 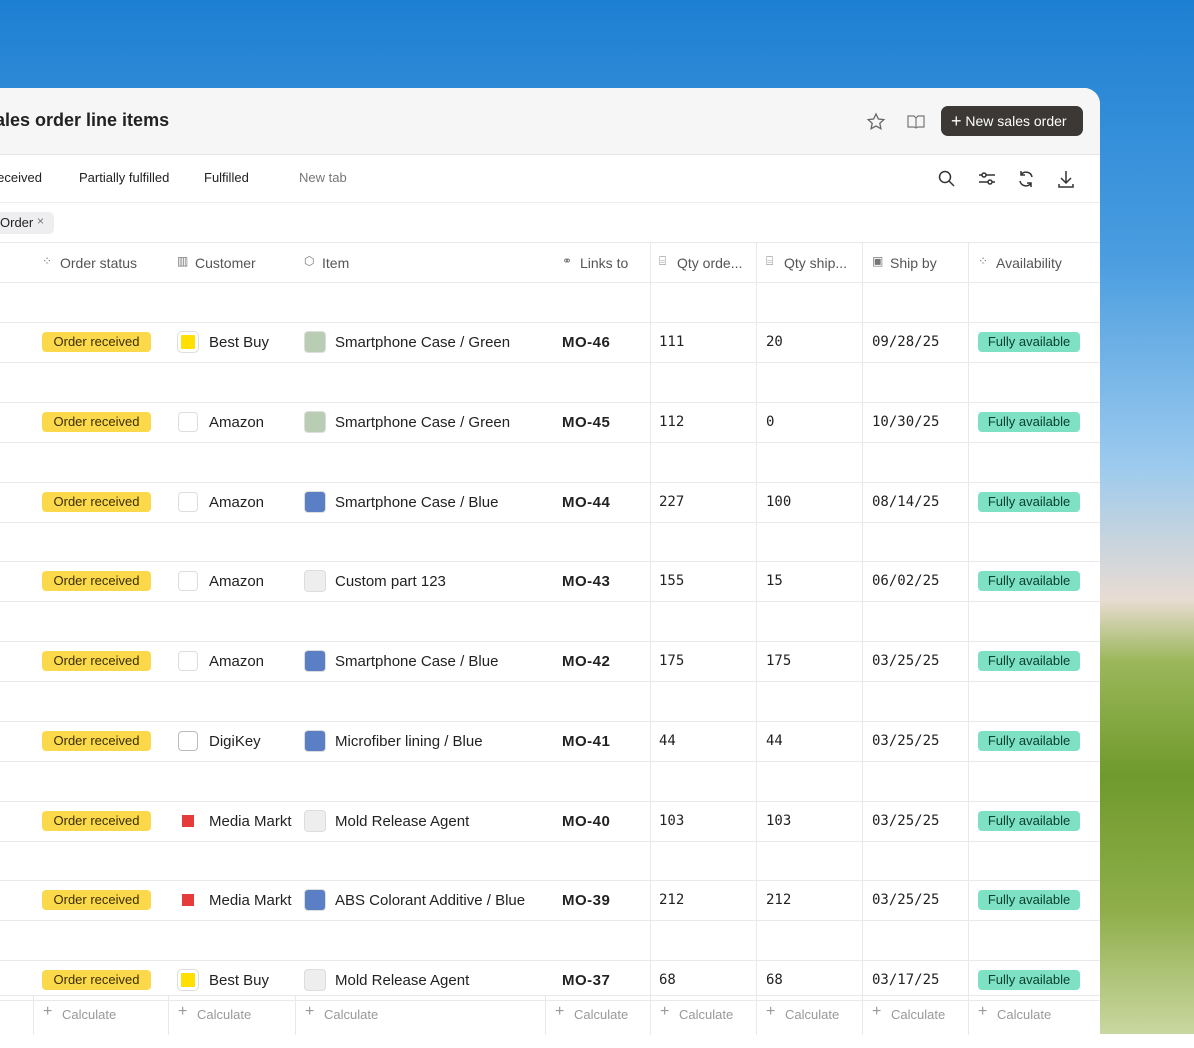 I want to click on customer: Media Markt, so click(x=250, y=821).